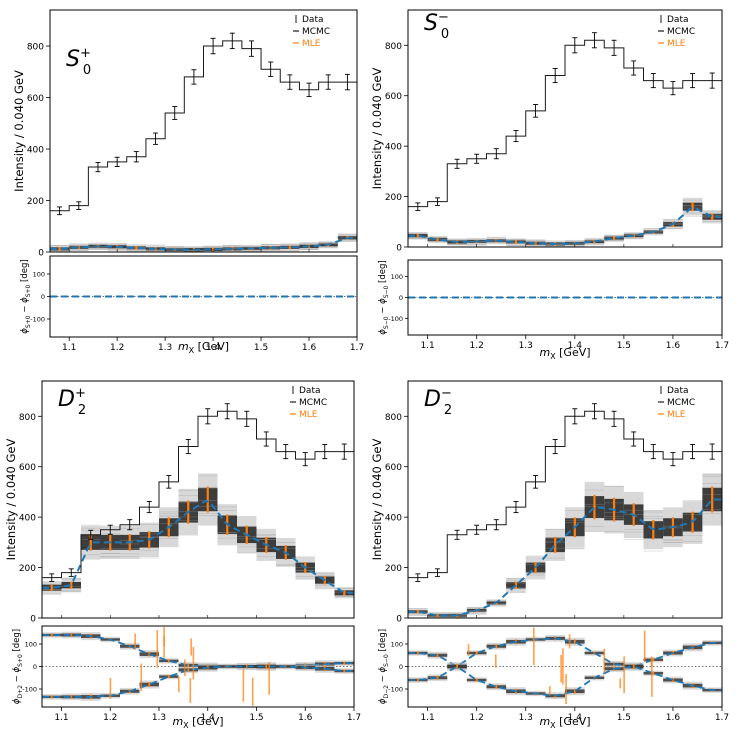  I want to click on phase-plot-area, so click(198, 666).